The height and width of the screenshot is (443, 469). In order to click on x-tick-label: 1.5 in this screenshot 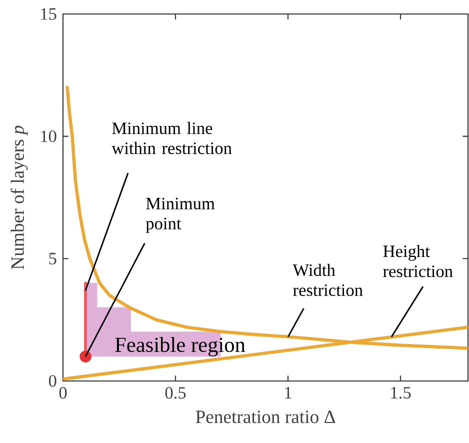, I will do `click(401, 393)`.